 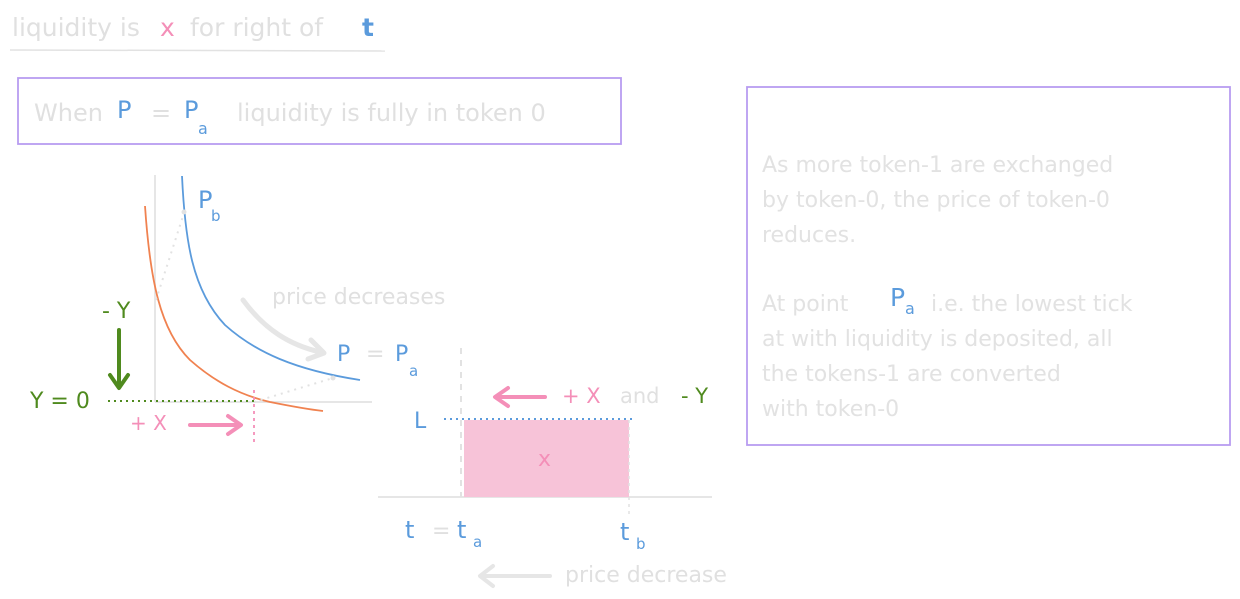 What do you see at coordinates (477, 542) in the screenshot?
I see `ta-label-sub: a` at bounding box center [477, 542].